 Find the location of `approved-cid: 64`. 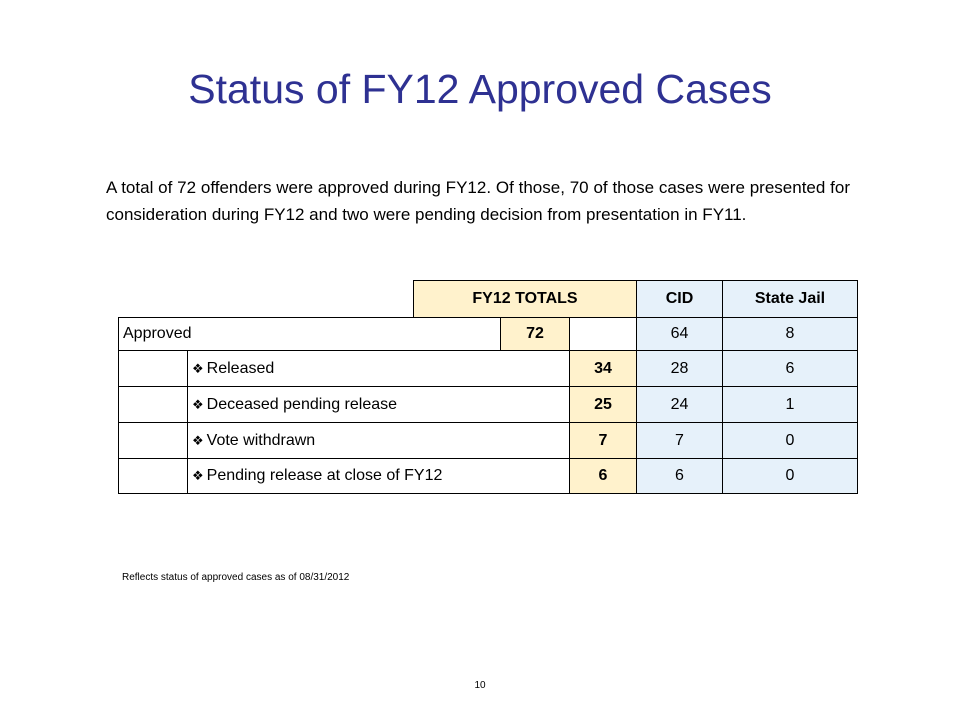

approved-cid: 64 is located at coordinates (679, 334).